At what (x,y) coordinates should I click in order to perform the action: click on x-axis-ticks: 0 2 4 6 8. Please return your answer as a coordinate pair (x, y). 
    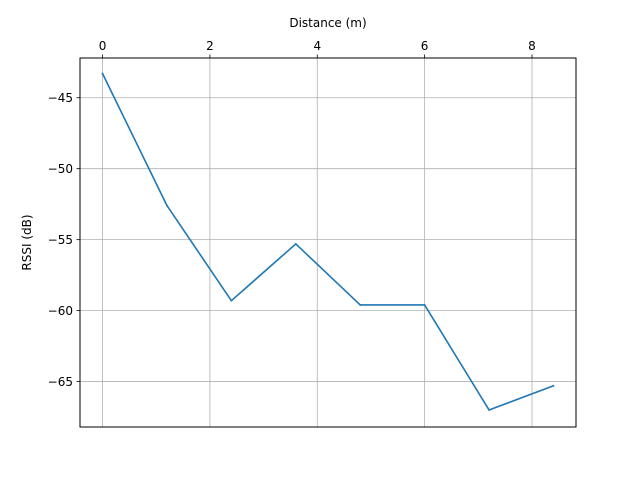
    Looking at the image, I should click on (317, 48).